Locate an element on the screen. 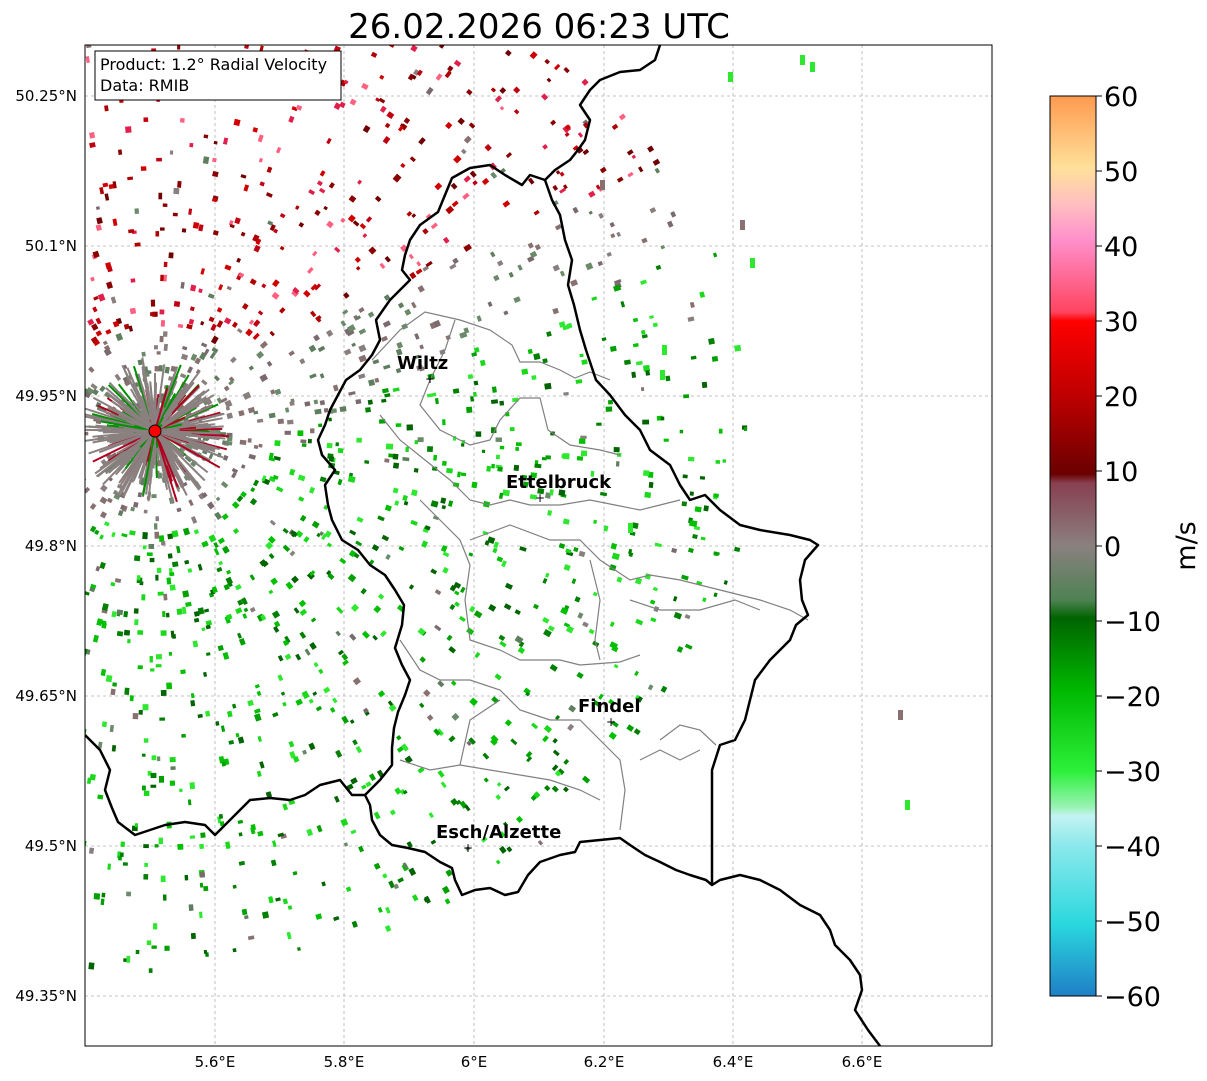  lon-tick: 6.2°E is located at coordinates (604, 1062).